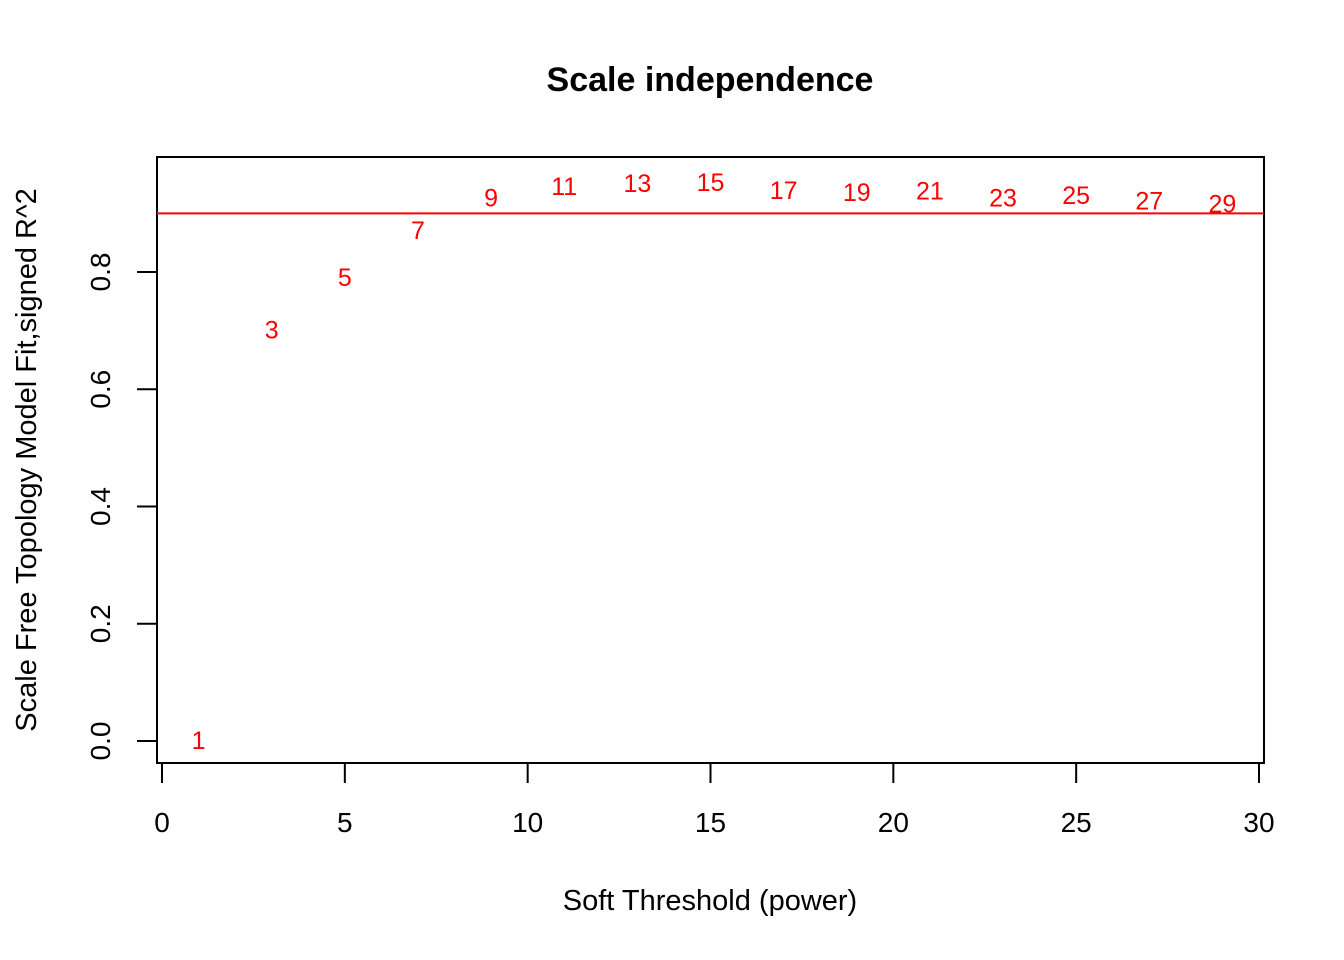 Image resolution: width=1344 pixels, height=960 pixels. I want to click on x-axis: 0 5 10 15 20 25 30, so click(714, 800).